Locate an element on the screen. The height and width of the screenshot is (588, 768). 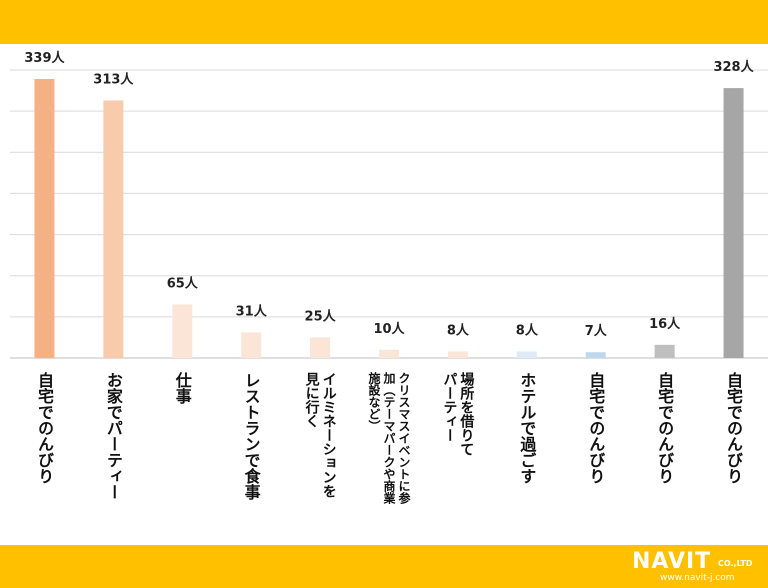
data-label: 339人 is located at coordinates (44, 58).